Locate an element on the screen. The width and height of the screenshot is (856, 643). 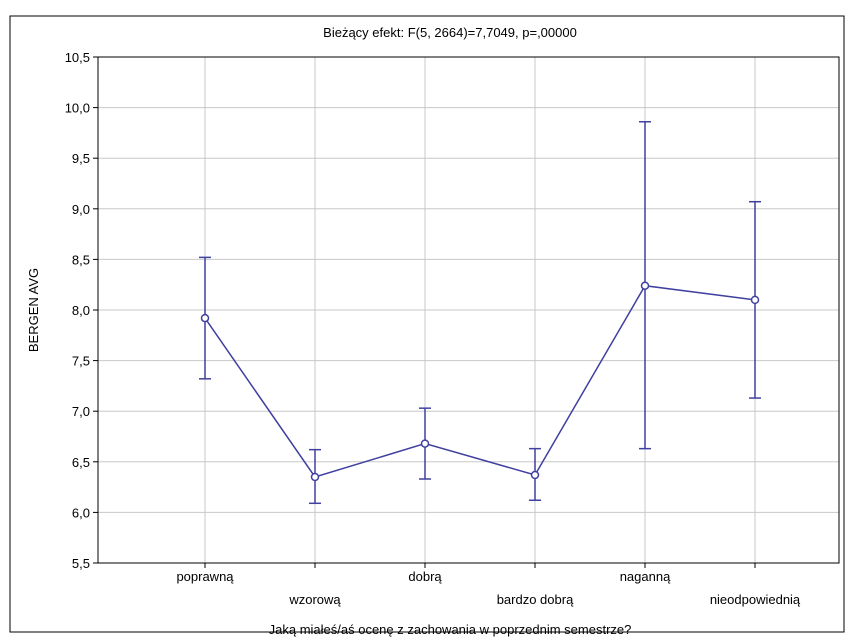
y-tick-label: 6,5 is located at coordinates (81, 462).